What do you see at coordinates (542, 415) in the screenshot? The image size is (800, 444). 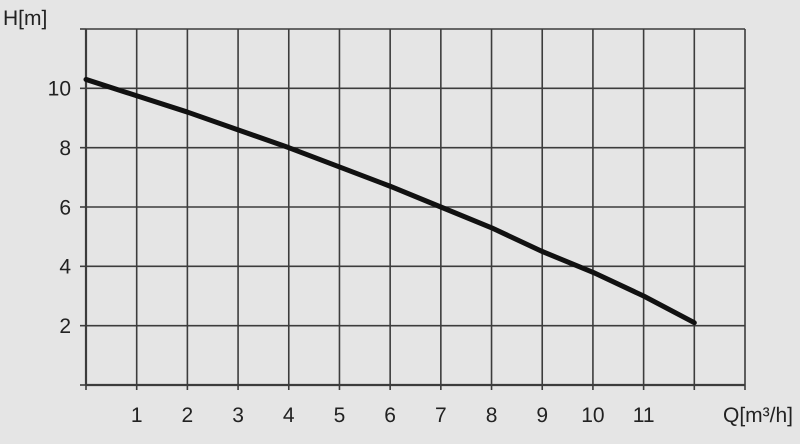 I see `x-tick-label: 9` at bounding box center [542, 415].